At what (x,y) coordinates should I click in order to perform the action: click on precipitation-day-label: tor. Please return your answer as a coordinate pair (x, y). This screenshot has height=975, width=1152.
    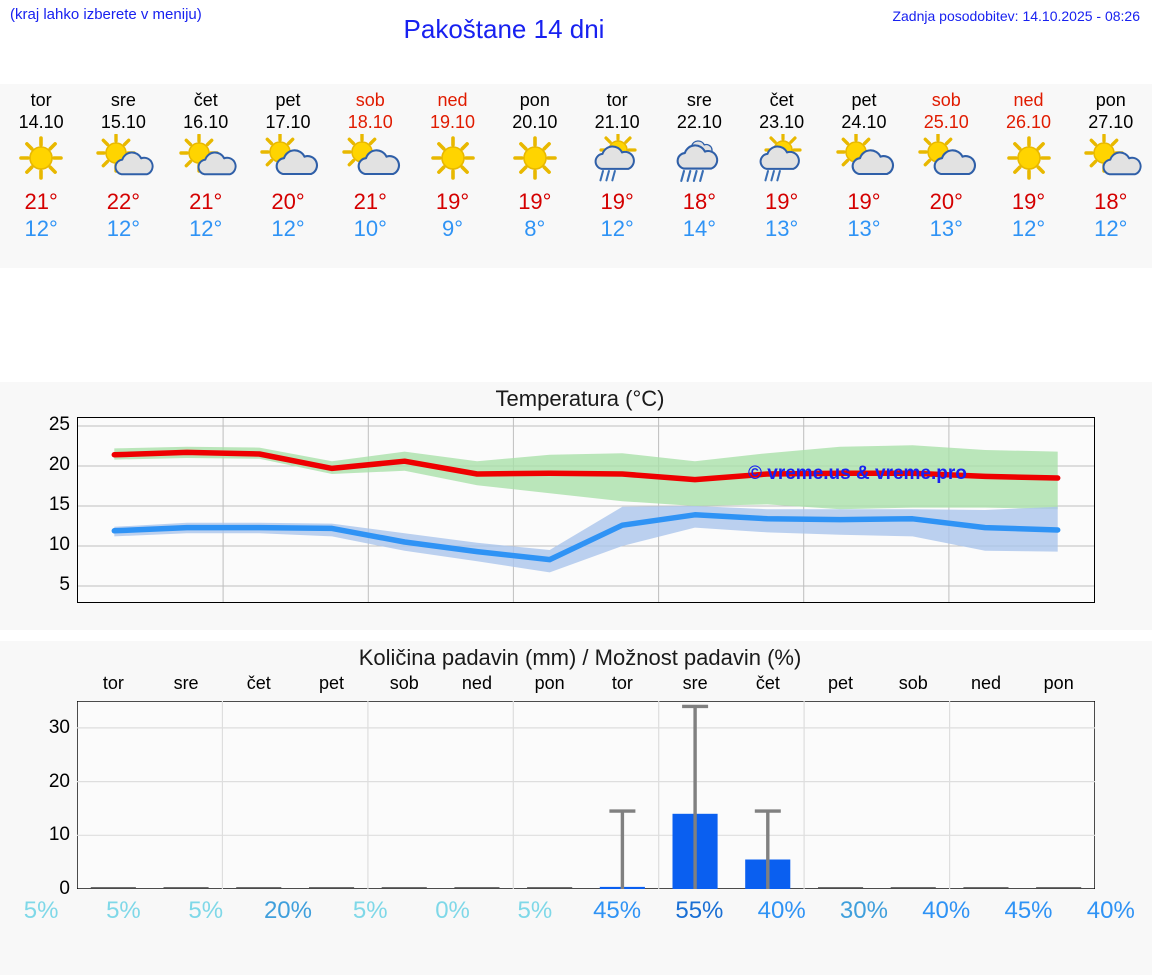
    Looking at the image, I should click on (622, 683).